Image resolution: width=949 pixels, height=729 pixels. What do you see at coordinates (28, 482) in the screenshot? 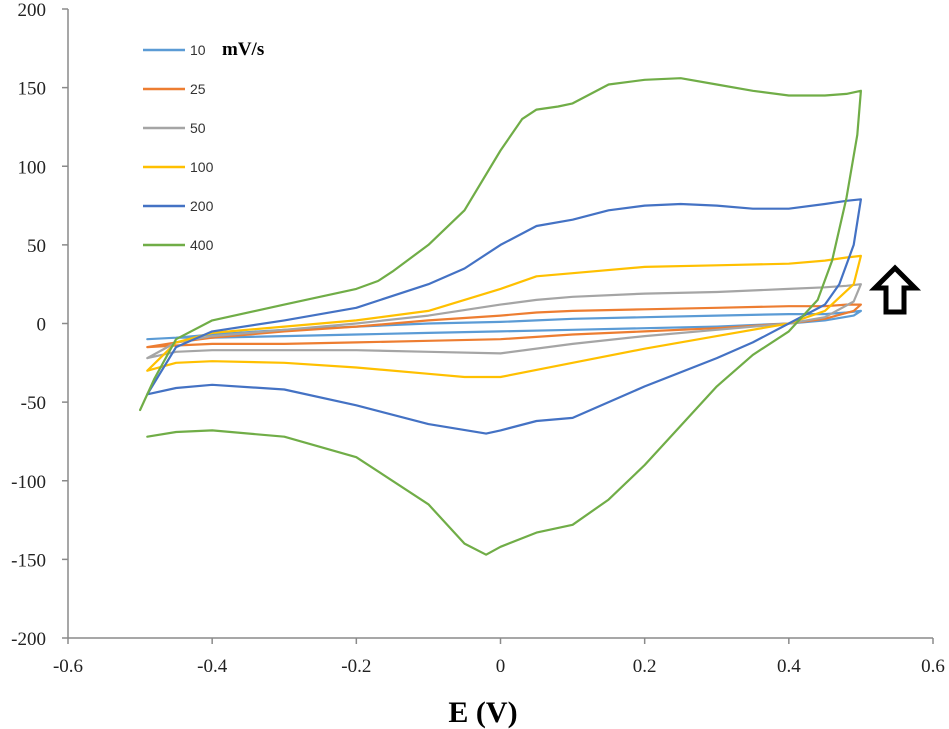
I see `y-tick-label: -100` at bounding box center [28, 482].